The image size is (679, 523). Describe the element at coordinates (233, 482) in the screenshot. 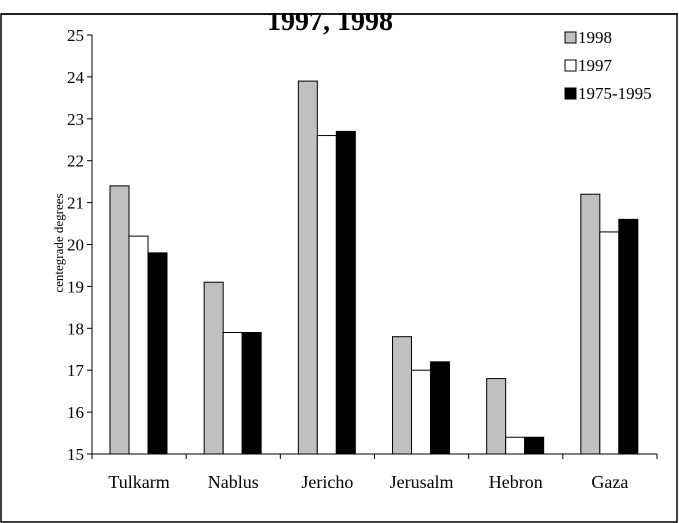

I see `x-tick-label: Nablus` at that location.